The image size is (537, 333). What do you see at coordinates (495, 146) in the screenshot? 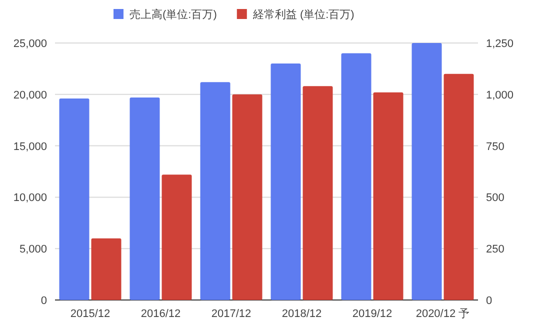
I see `y2-tick-label: 750` at bounding box center [495, 146].